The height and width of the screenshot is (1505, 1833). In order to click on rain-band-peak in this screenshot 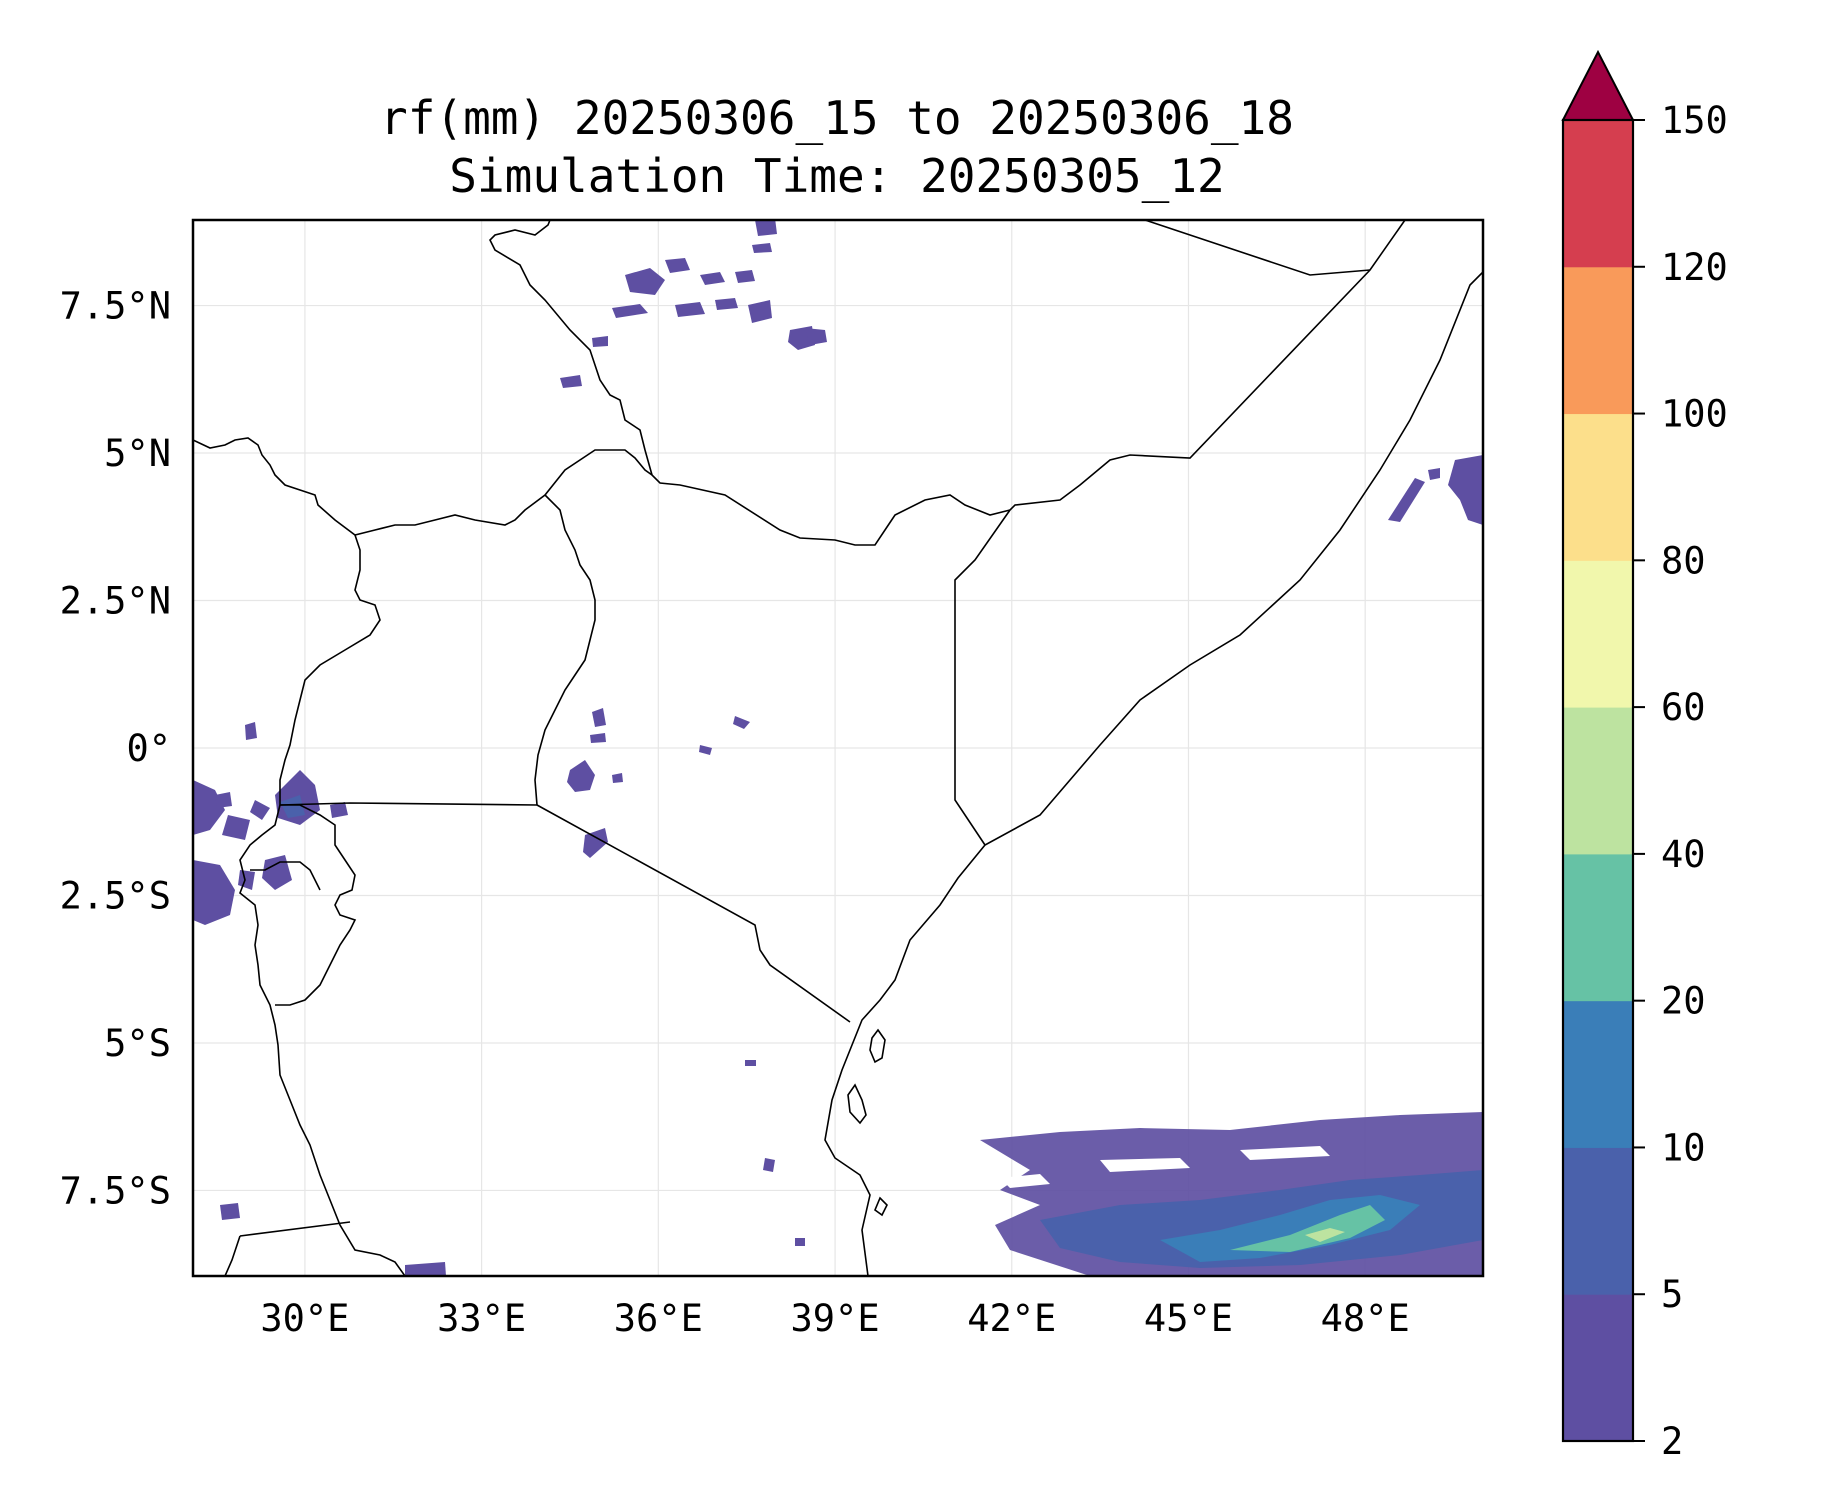, I will do `click(1307, 1228)`.